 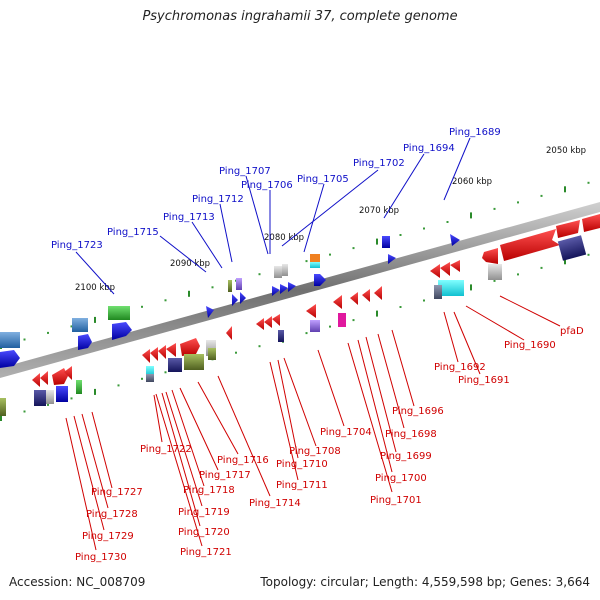 What do you see at coordinates (572, 331) in the screenshot?
I see `gene-label: pfaD` at bounding box center [572, 331].